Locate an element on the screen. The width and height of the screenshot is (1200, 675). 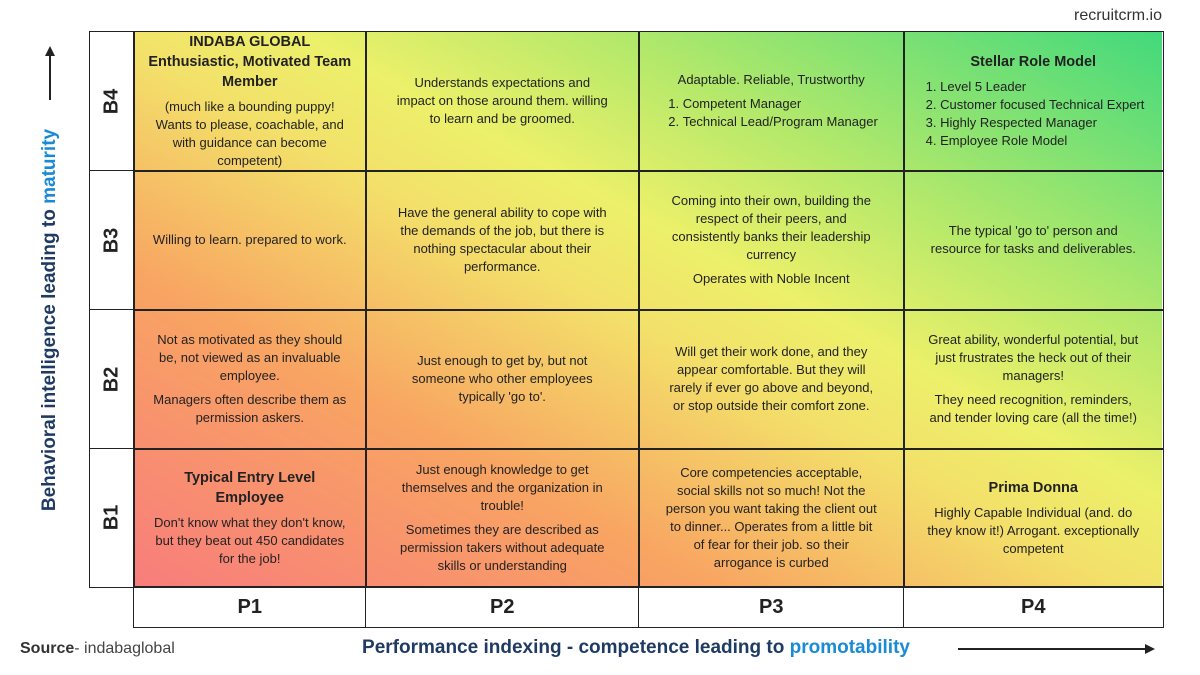
source-text: - indabaglobal is located at coordinates (124, 648).